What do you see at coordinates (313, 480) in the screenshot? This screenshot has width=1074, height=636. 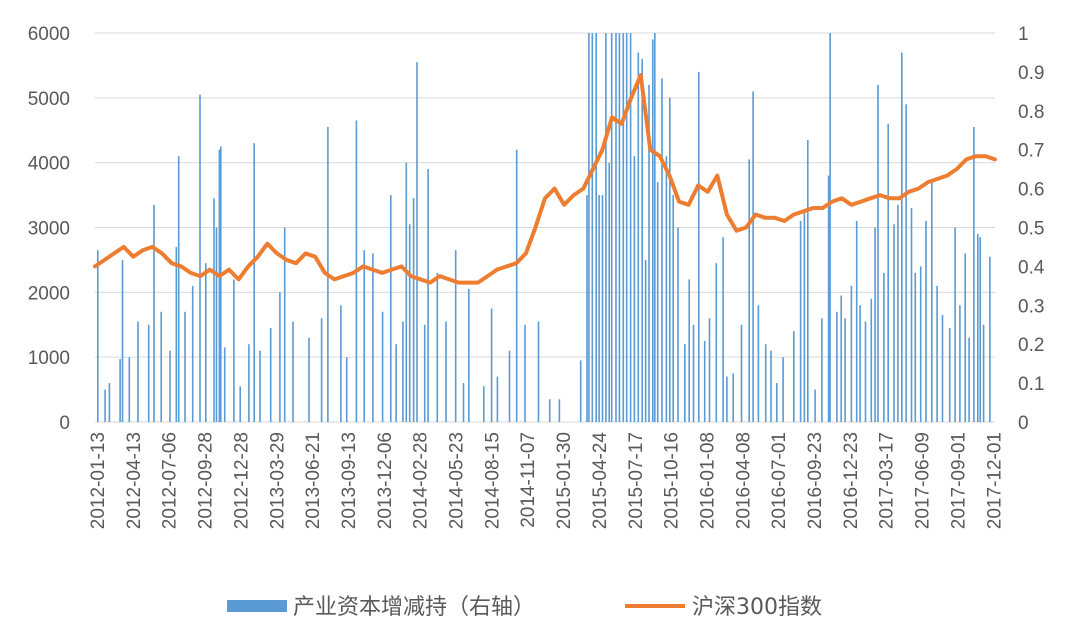 I see `x-tick-label: 2013-06-21` at bounding box center [313, 480].